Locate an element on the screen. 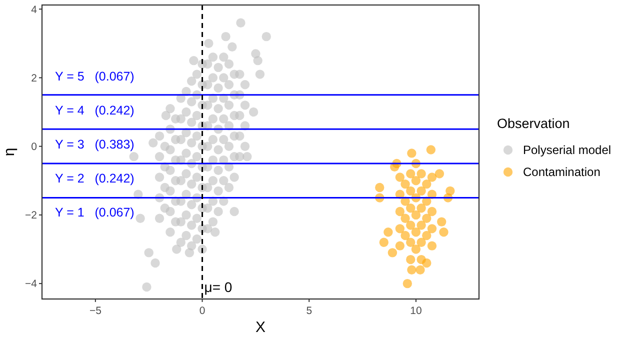 This screenshot has width=634, height=340. x-axis-title: X is located at coordinates (260, 327).